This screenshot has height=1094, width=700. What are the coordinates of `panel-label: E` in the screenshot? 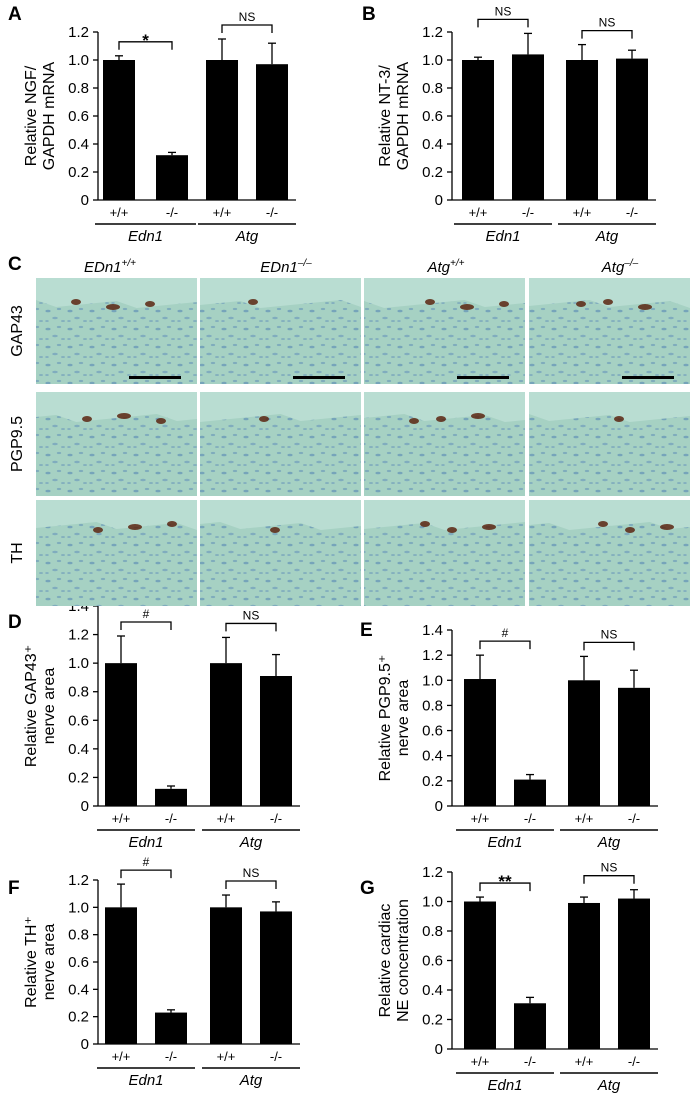 It's located at (366, 630).